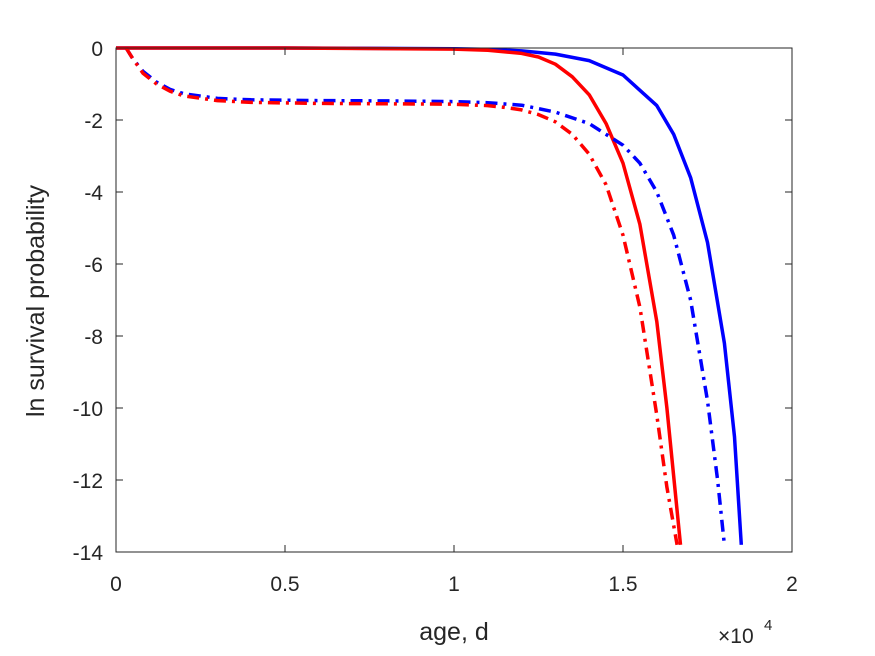 The height and width of the screenshot is (656, 875). Describe the element at coordinates (88, 409) in the screenshot. I see `y-tick-label: -10` at that location.